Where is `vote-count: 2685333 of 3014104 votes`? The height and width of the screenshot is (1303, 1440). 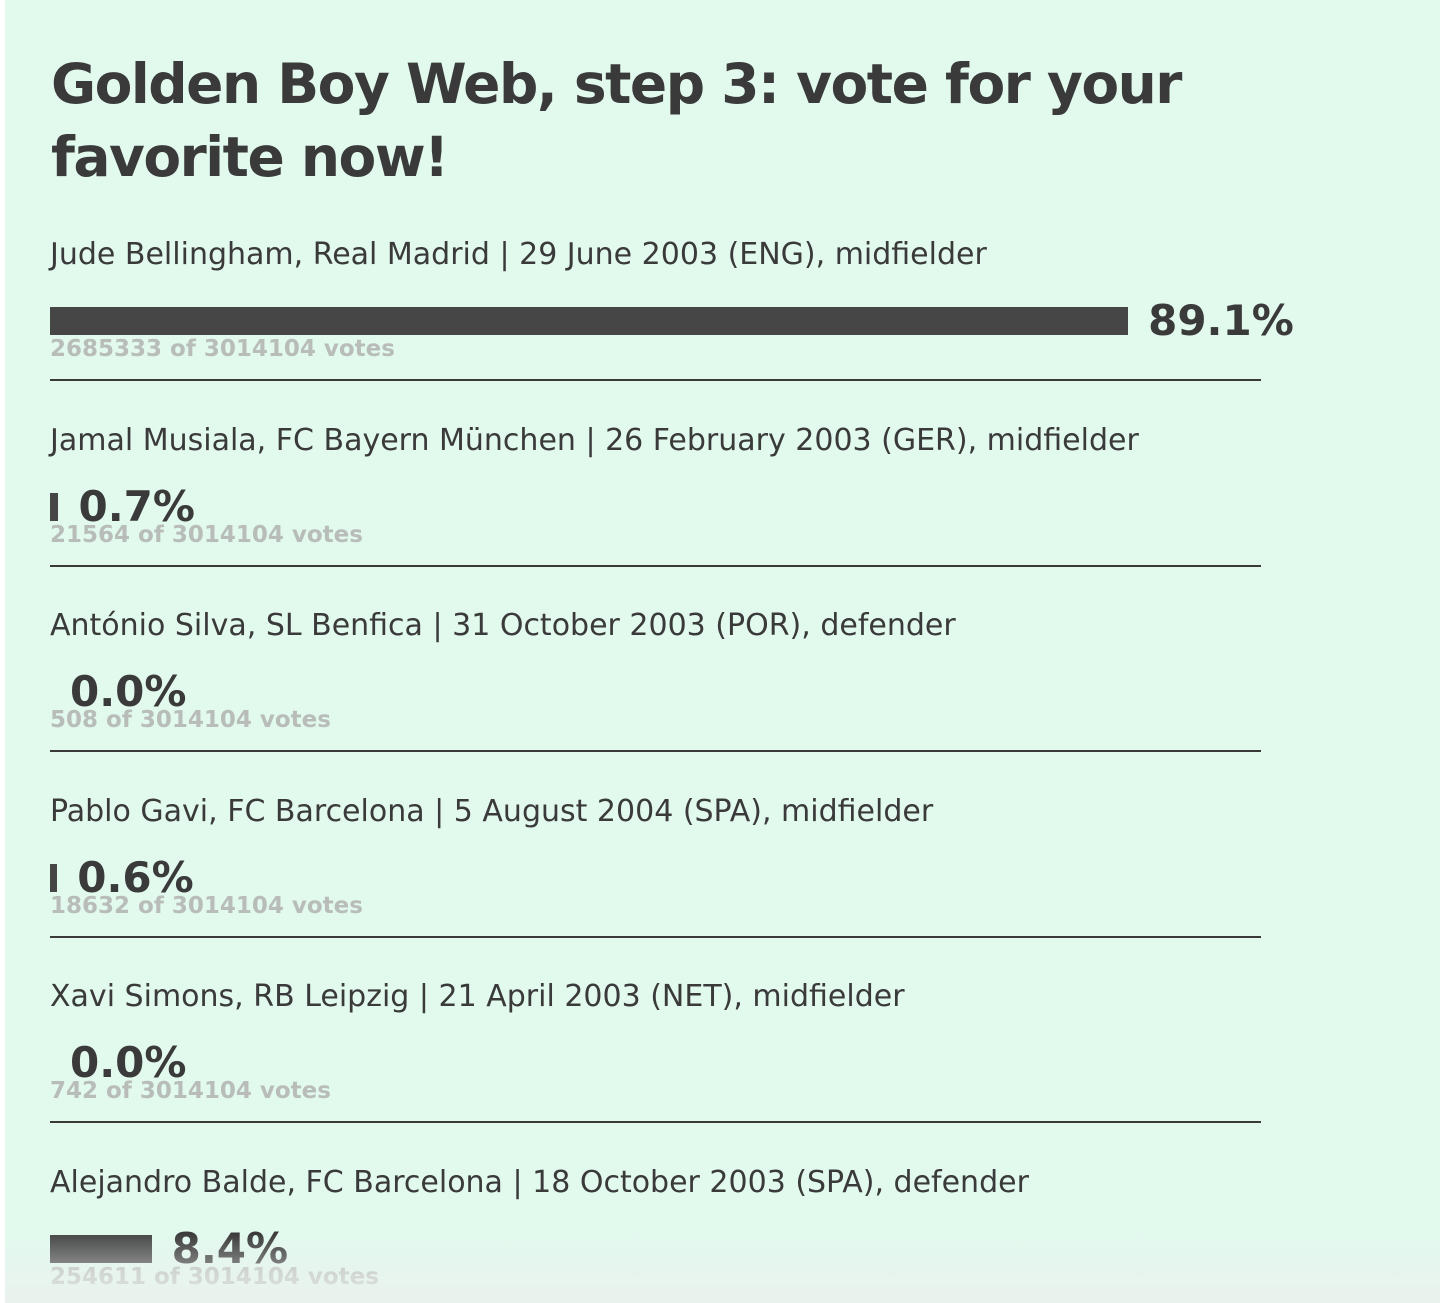 vote-count: 2685333 of 3014104 votes is located at coordinates (222, 349).